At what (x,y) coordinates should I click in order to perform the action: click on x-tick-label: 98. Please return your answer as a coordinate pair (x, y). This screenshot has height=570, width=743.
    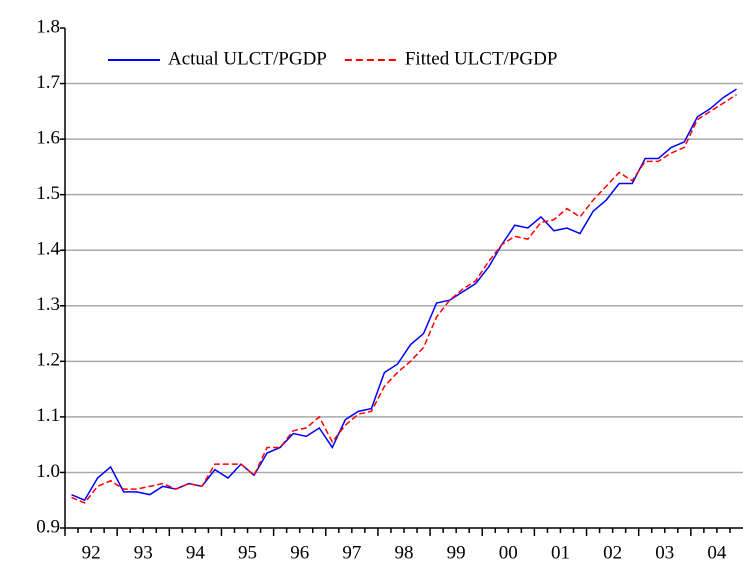
    Looking at the image, I should click on (404, 552).